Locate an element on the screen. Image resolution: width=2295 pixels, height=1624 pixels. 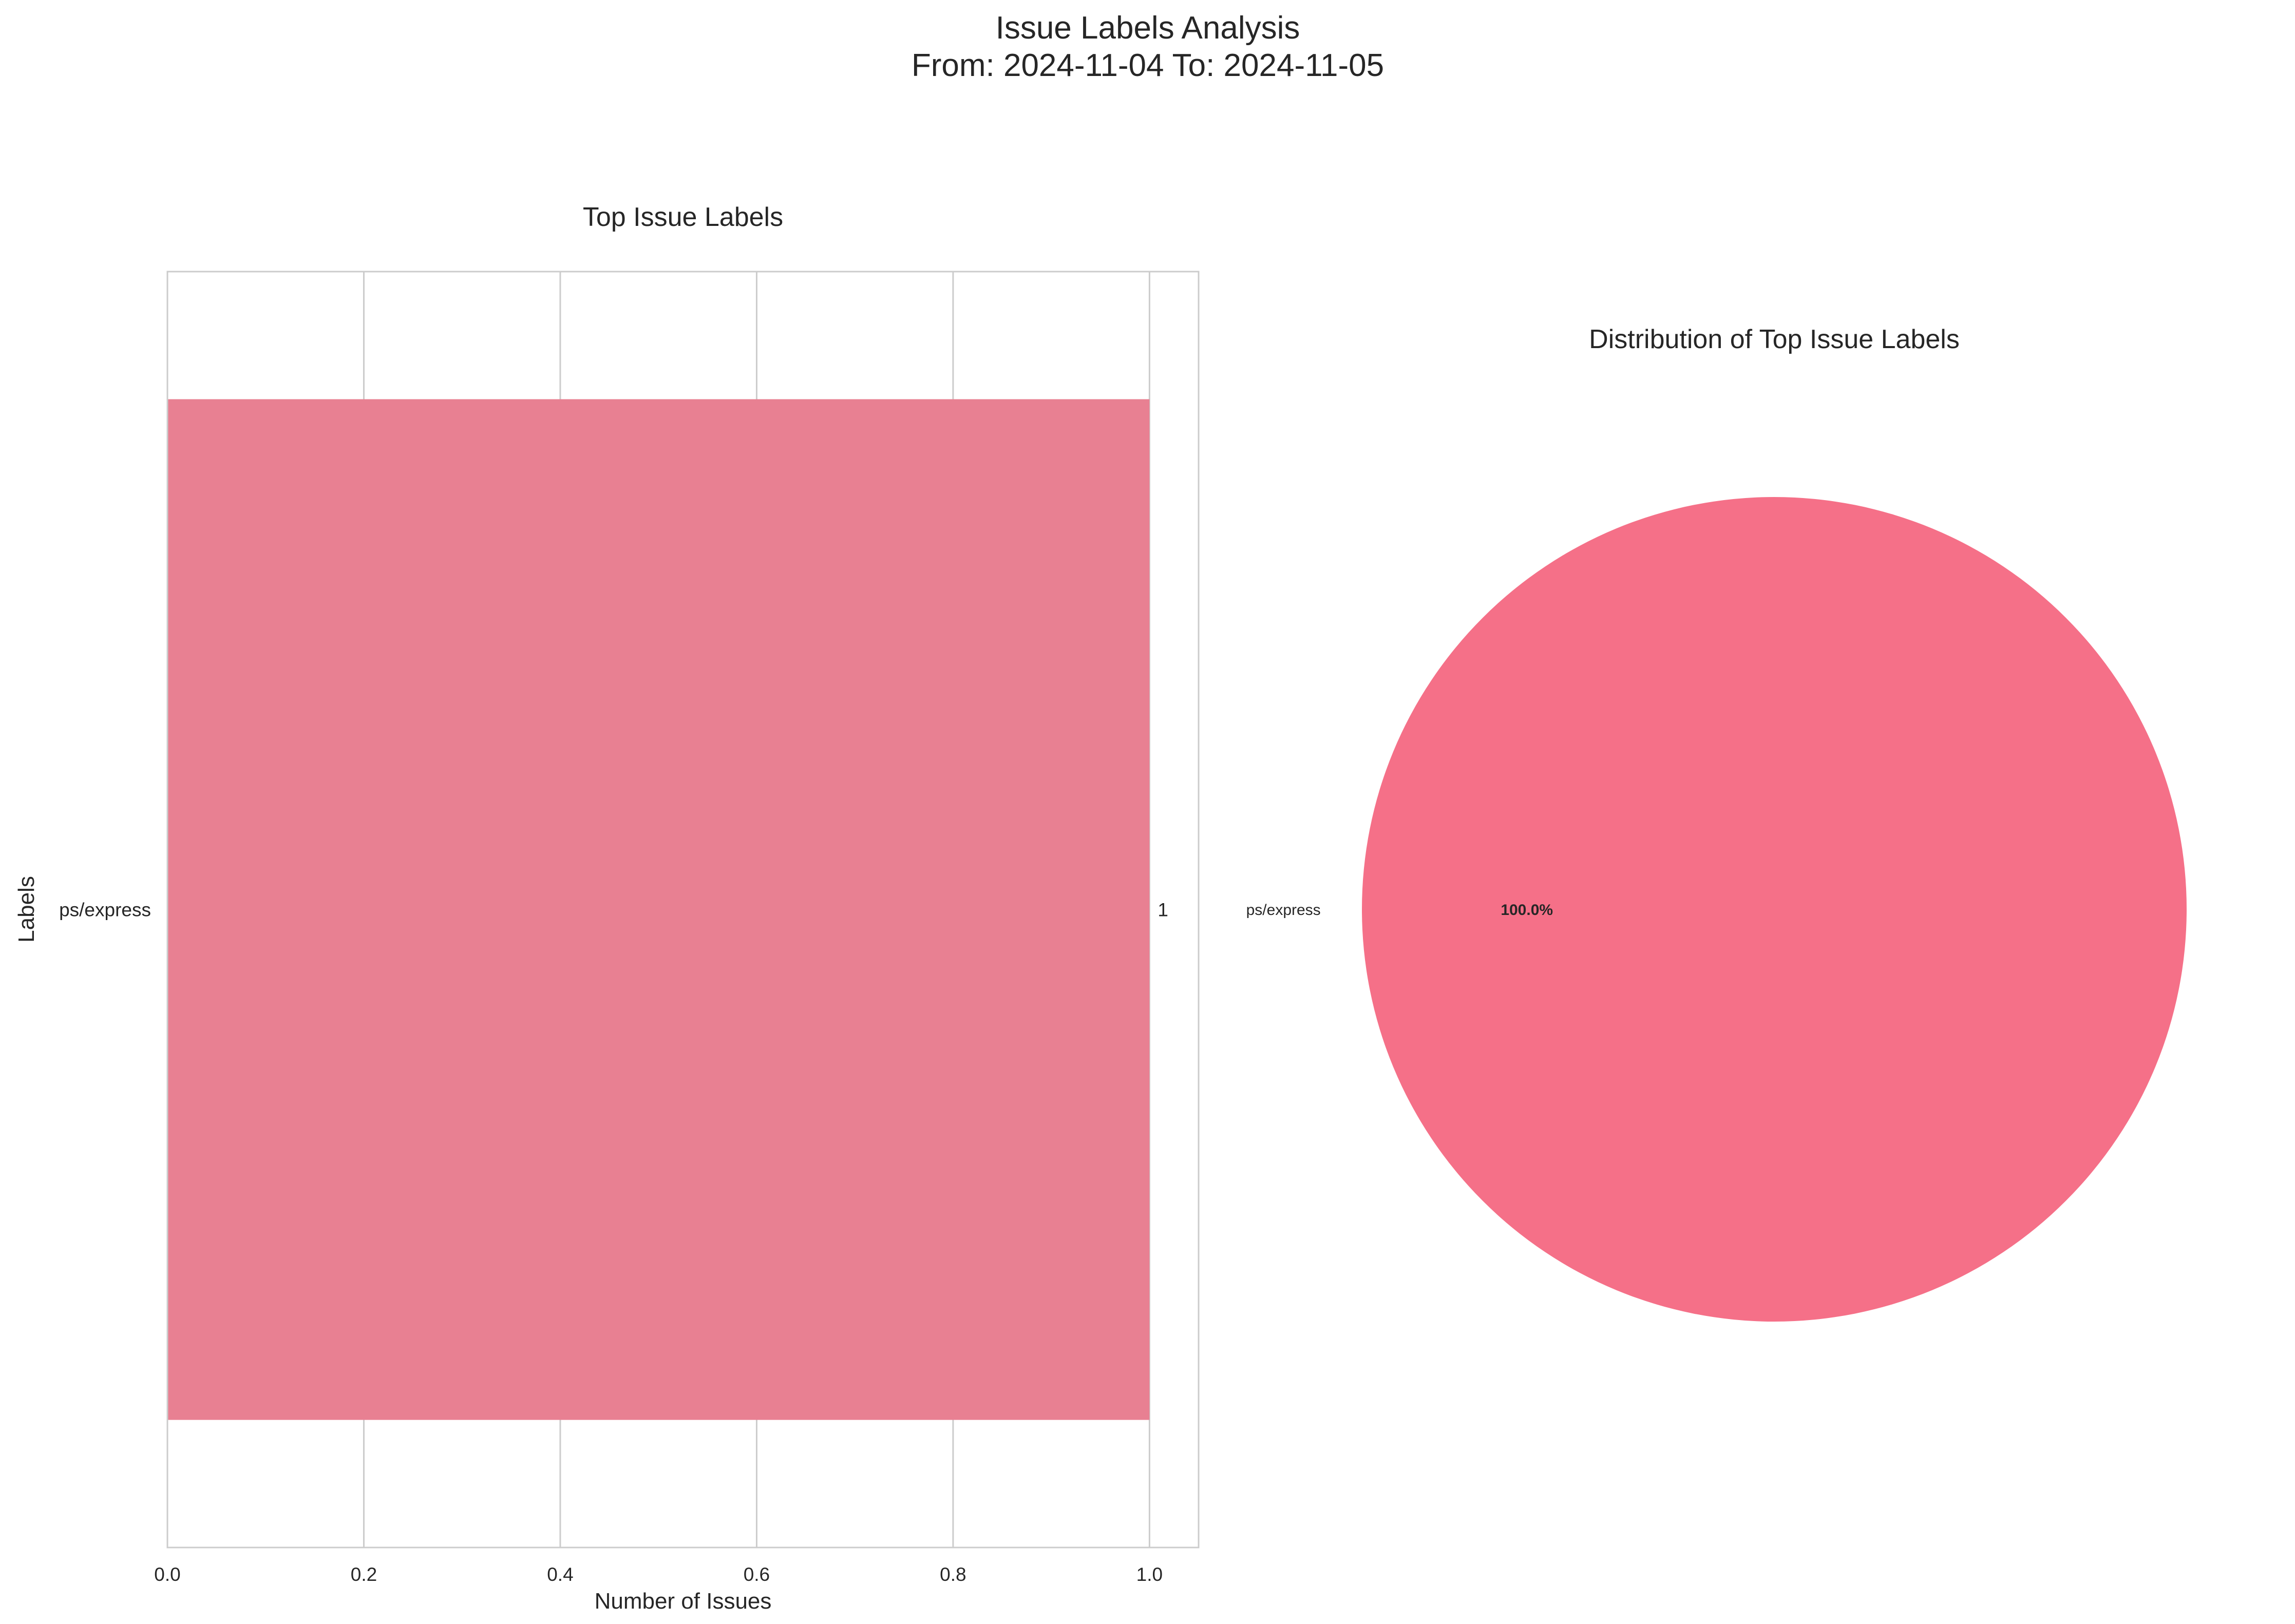
x-tick-label: 0.0 is located at coordinates (167, 1574).